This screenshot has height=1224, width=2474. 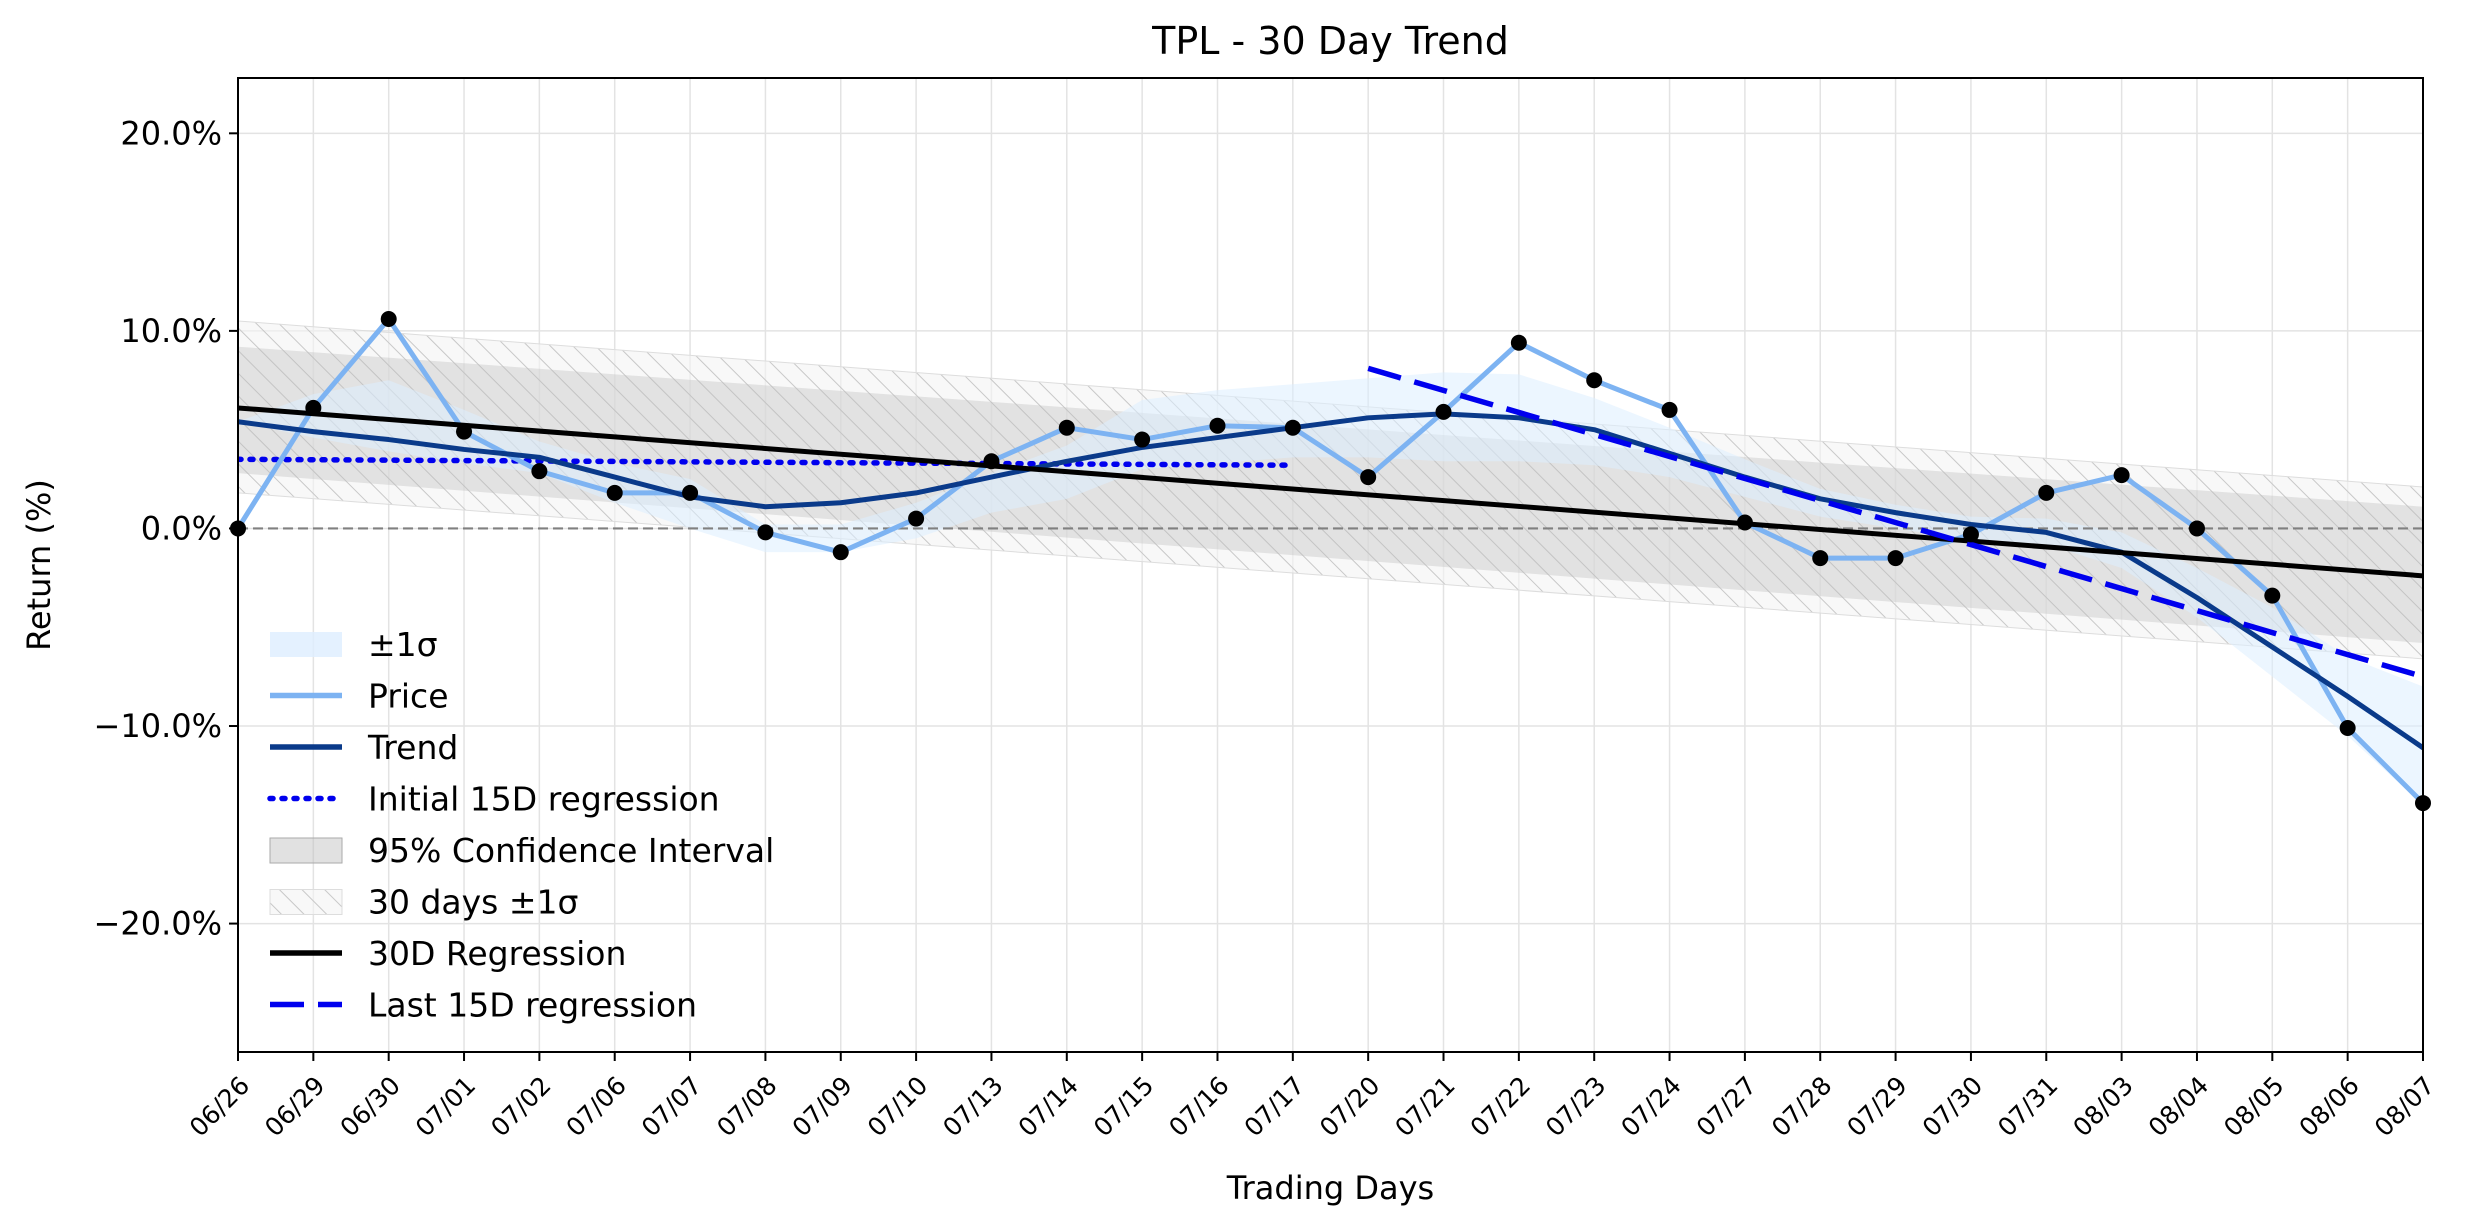 What do you see at coordinates (364, 747) in the screenshot?
I see `legend-item: Trend` at bounding box center [364, 747].